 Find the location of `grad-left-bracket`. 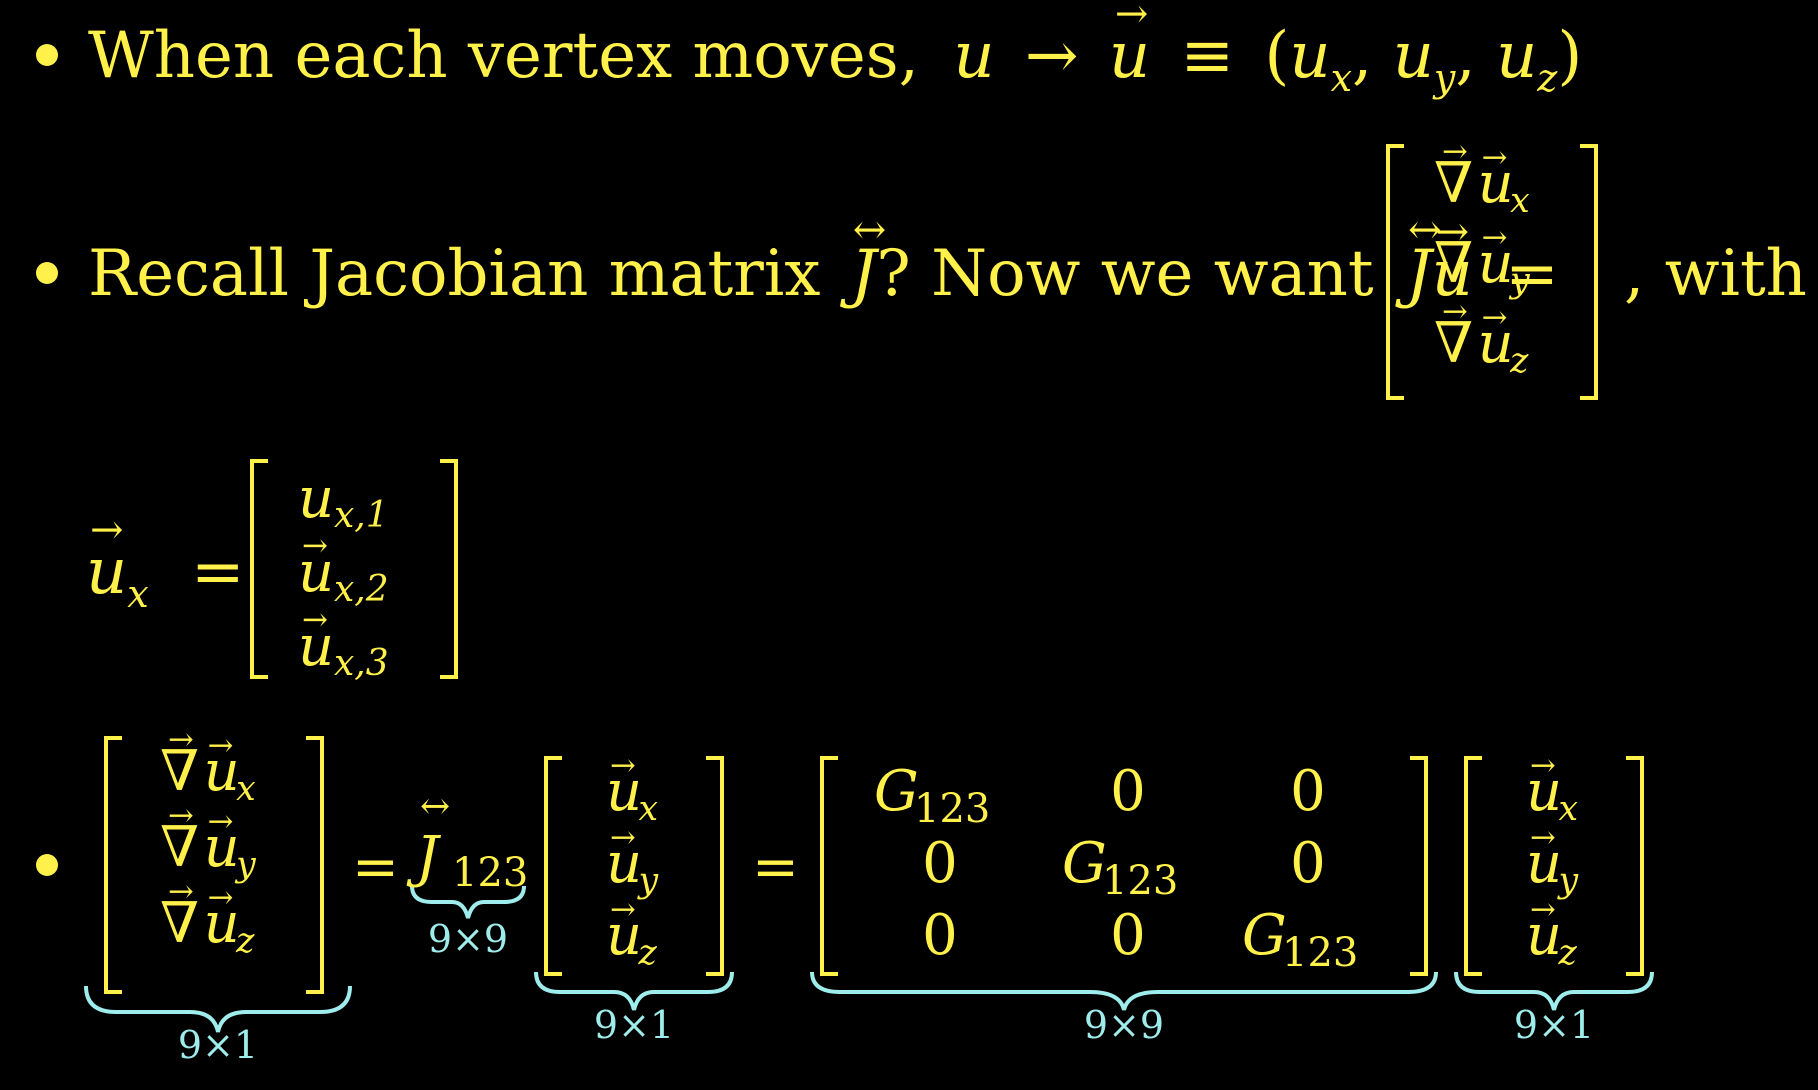

grad-left-bracket is located at coordinates (113, 865).